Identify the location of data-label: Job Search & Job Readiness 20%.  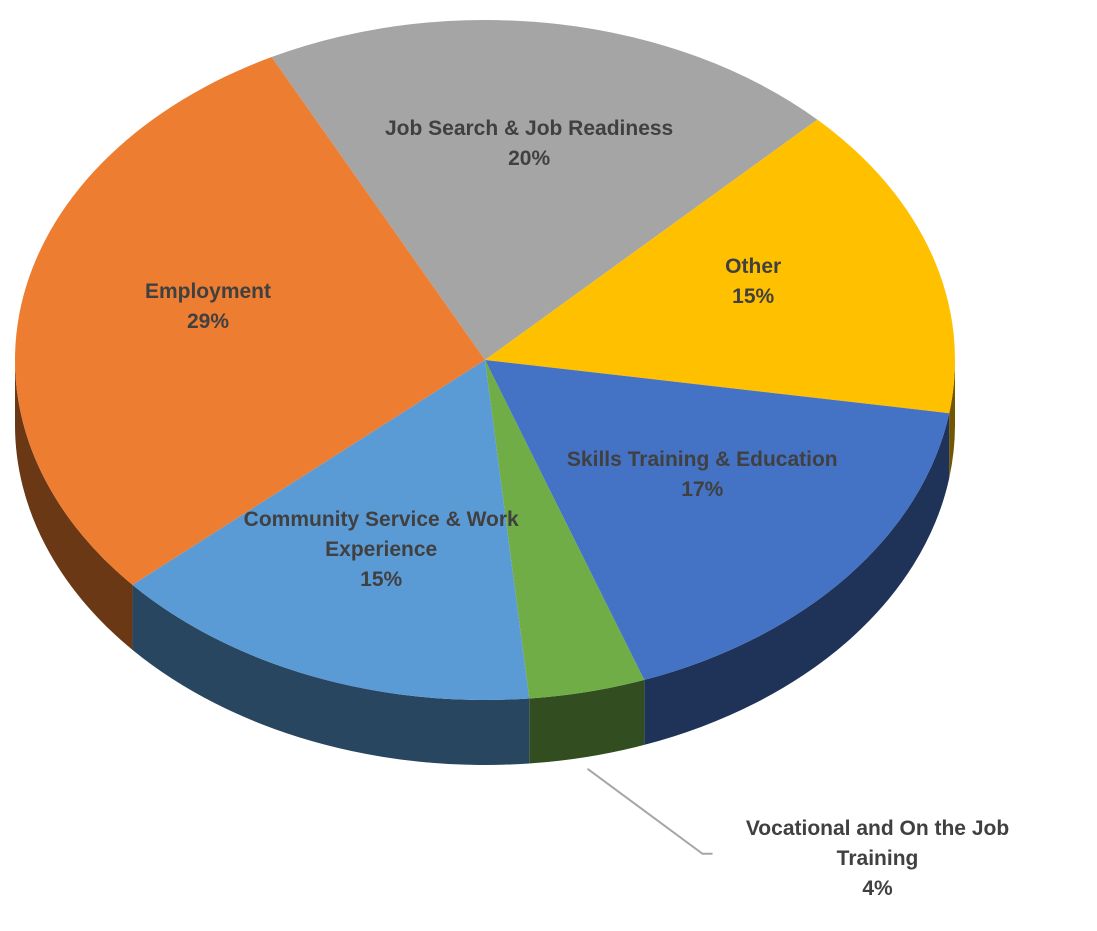
(529, 144).